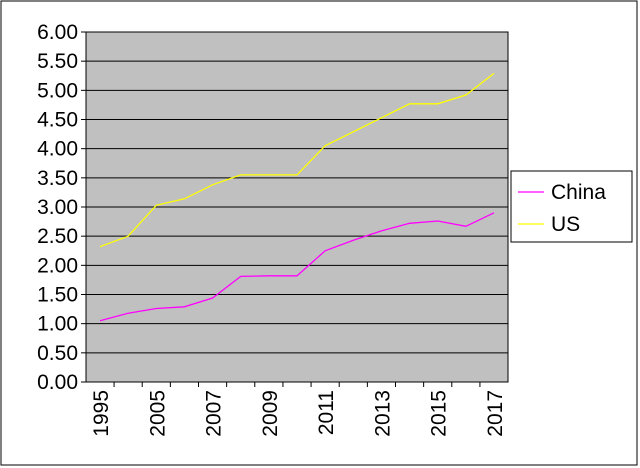 The image size is (640, 468). I want to click on y-tick-label: 0.00, so click(57, 382).